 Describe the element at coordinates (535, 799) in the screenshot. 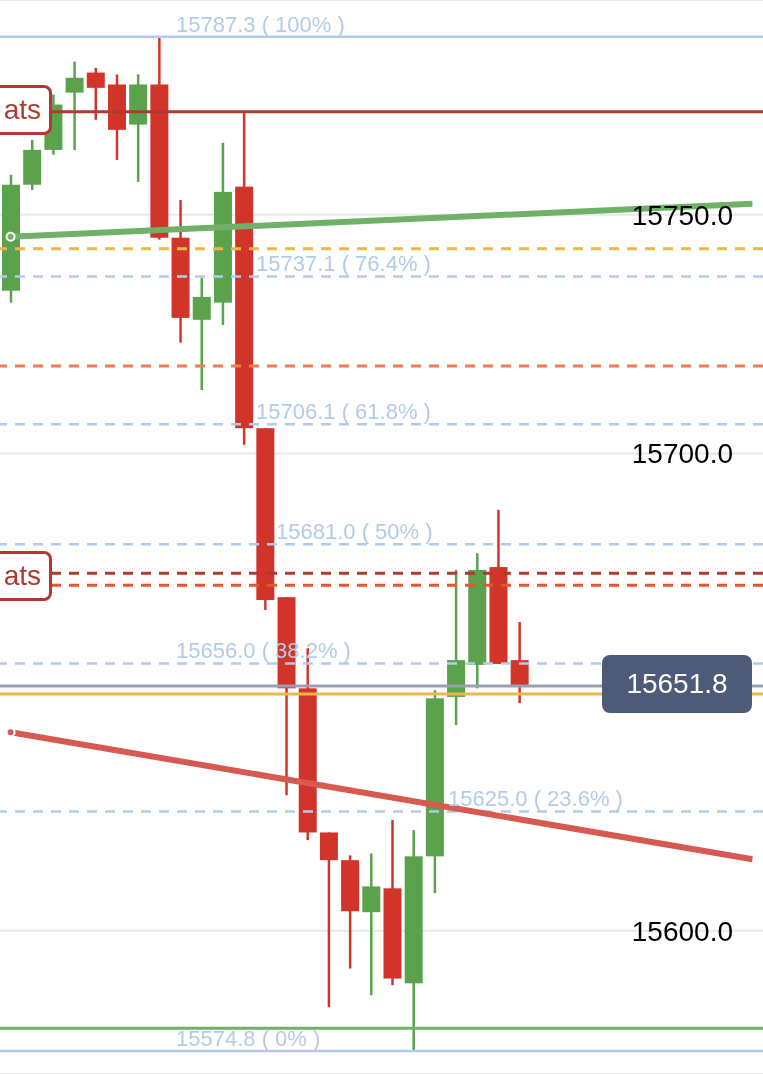

I see `ref-line-label: 15625.0 ( 23.6% )` at that location.